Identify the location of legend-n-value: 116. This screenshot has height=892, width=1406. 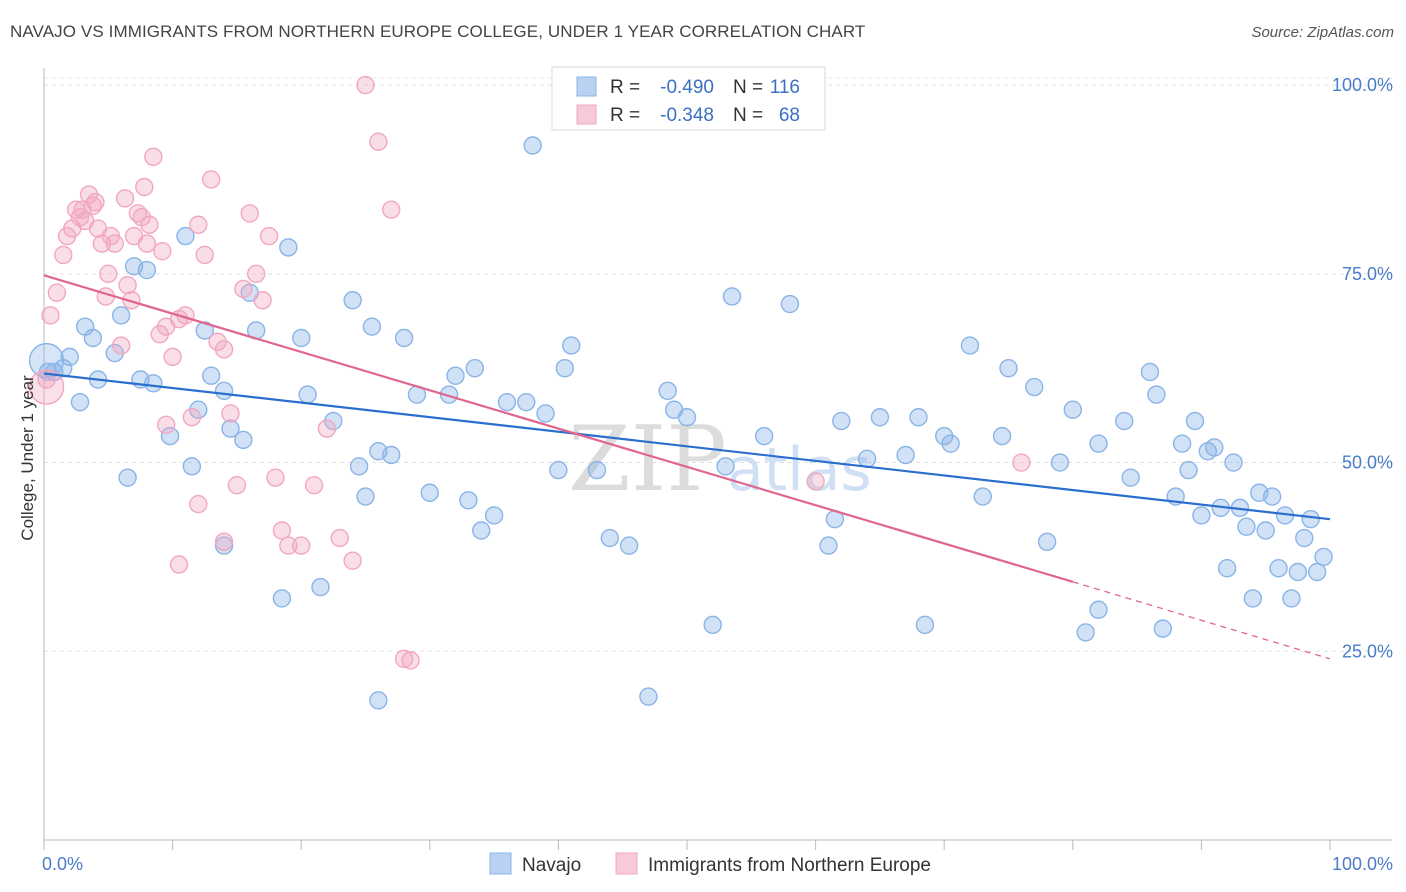
(785, 87).